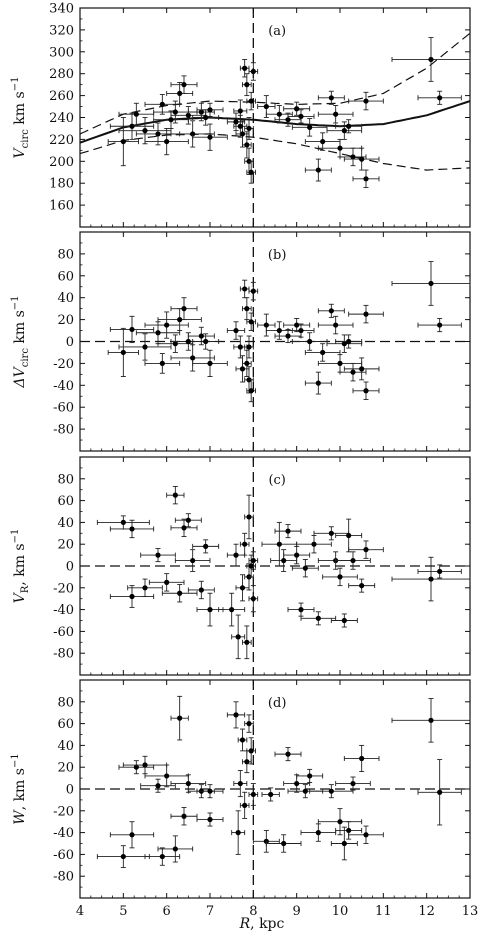  I want to click on y-tick-label: -80, so click(63, 430).